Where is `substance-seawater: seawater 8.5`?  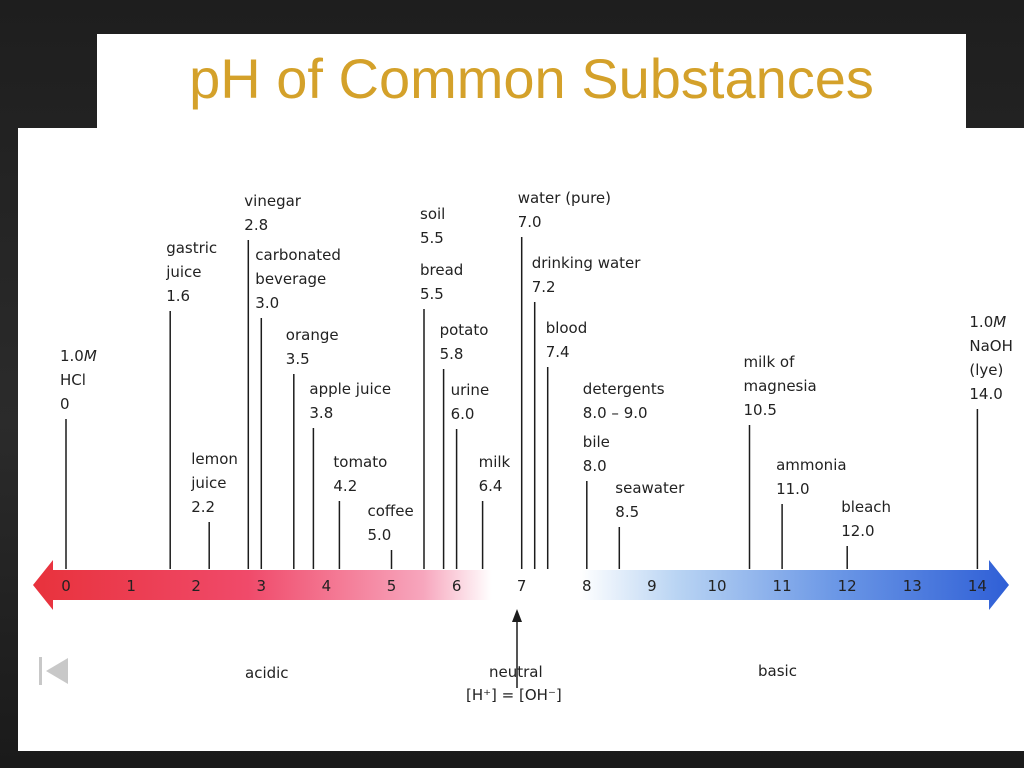
substance-seawater: seawater 8.5 is located at coordinates (650, 500).